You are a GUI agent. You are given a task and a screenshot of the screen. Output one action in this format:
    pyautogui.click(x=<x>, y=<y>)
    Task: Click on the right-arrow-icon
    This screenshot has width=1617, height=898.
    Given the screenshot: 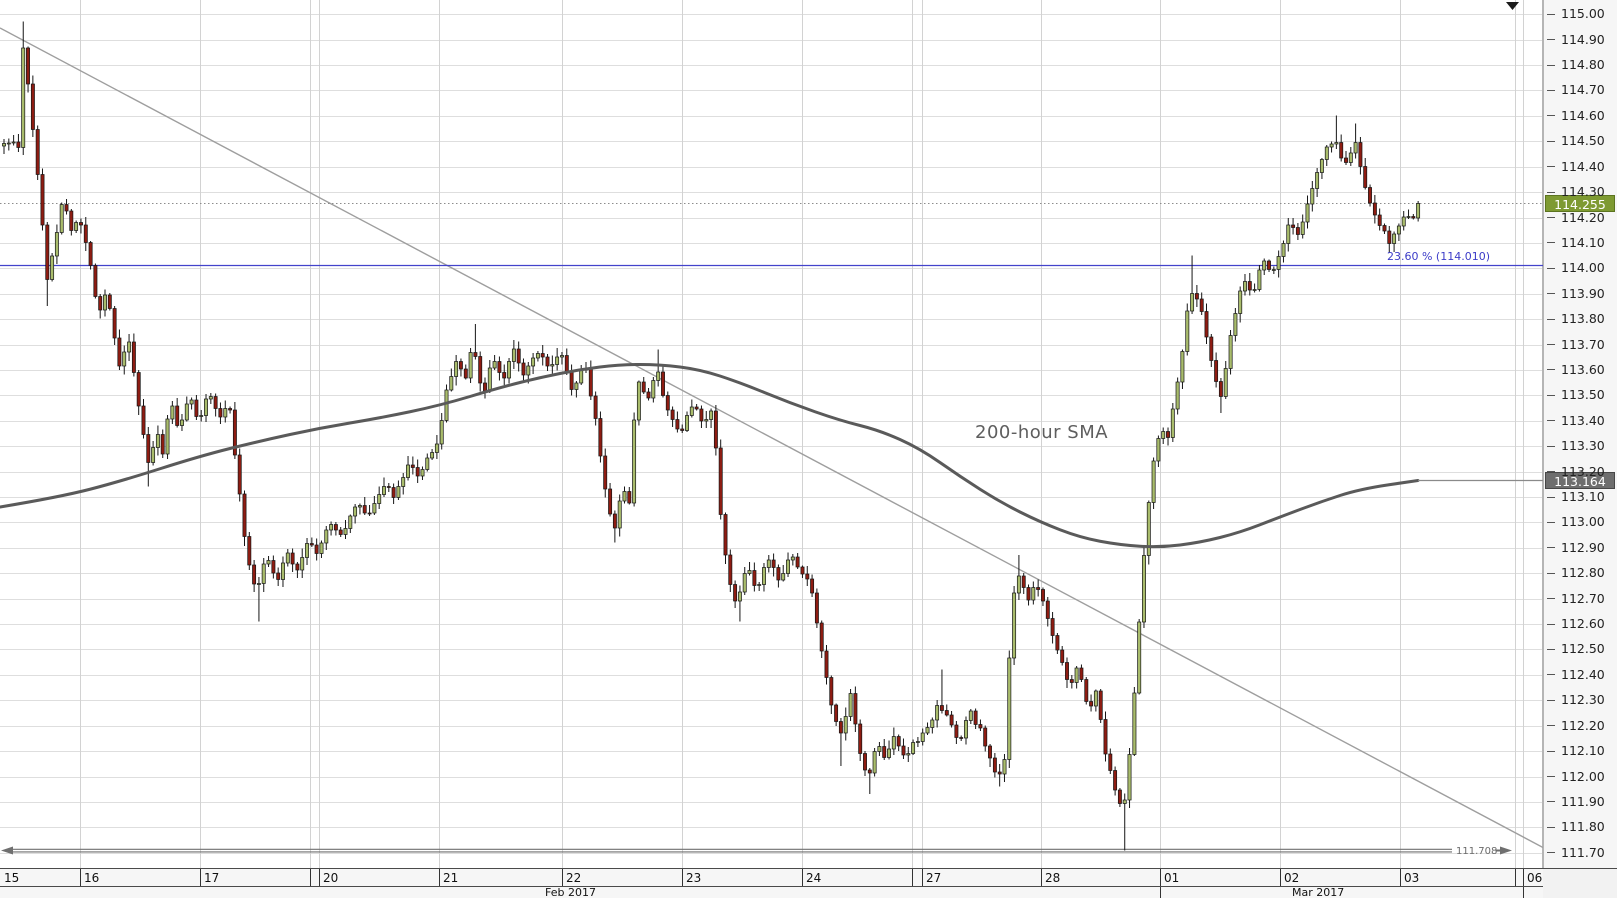 What is the action you would take?
    pyautogui.click(x=1506, y=850)
    